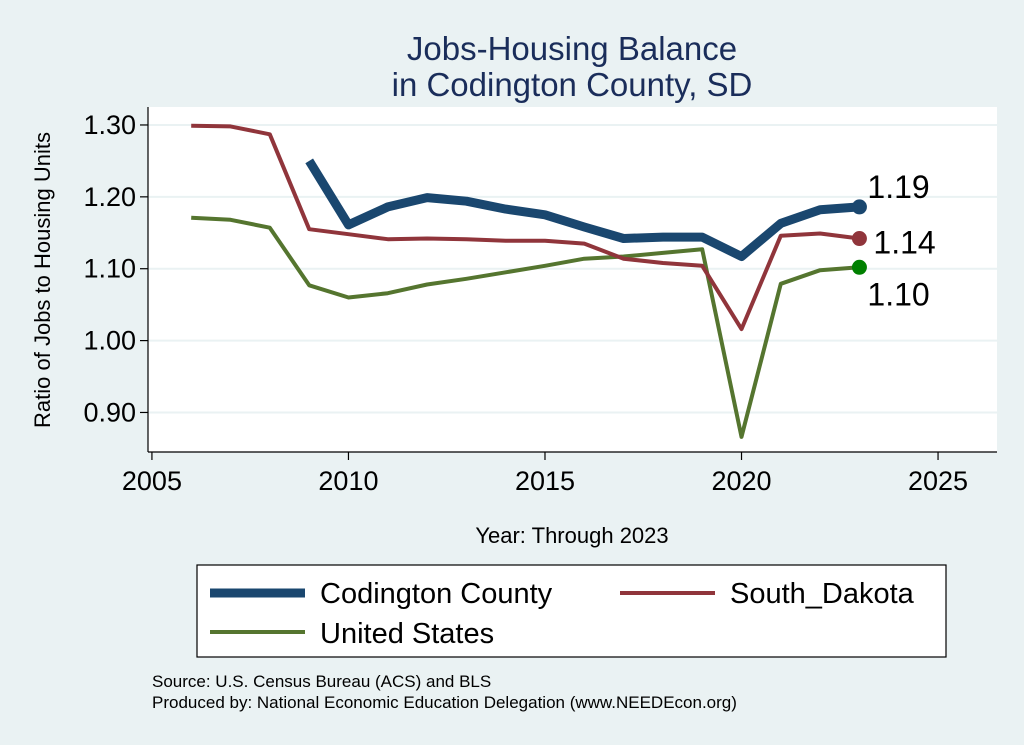 This screenshot has height=745, width=1024. Describe the element at coordinates (109, 197) in the screenshot. I see `y-tick-label: 1.20` at that location.